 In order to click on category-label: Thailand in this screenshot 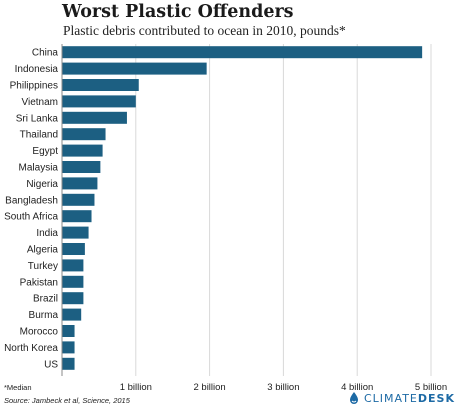, I will do `click(39, 135)`.